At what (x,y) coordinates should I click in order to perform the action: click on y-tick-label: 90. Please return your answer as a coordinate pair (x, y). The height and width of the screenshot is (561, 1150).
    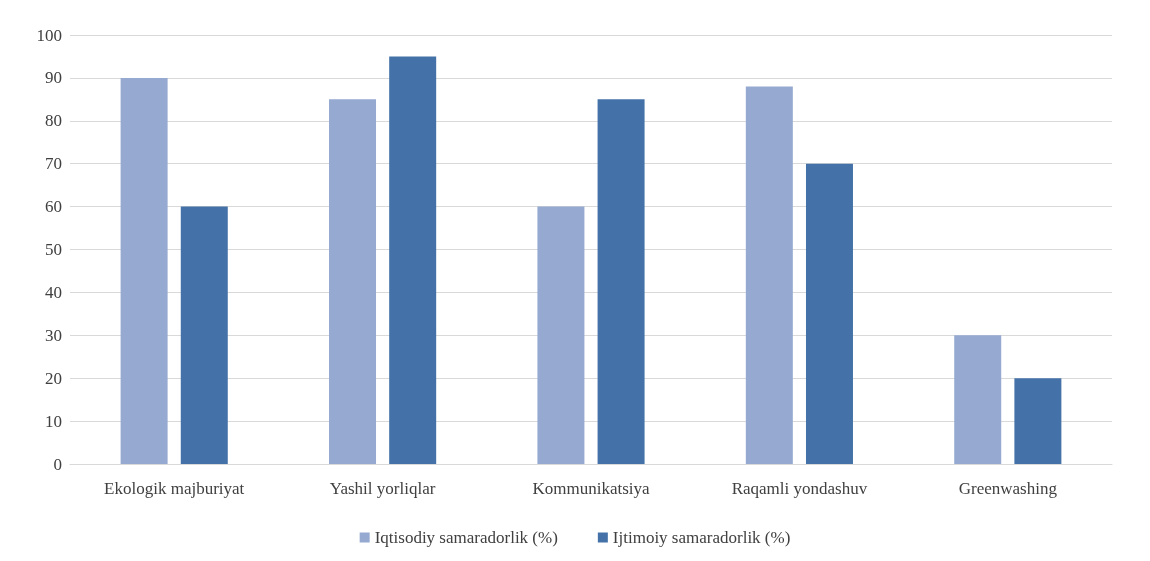
    Looking at the image, I should click on (53, 78).